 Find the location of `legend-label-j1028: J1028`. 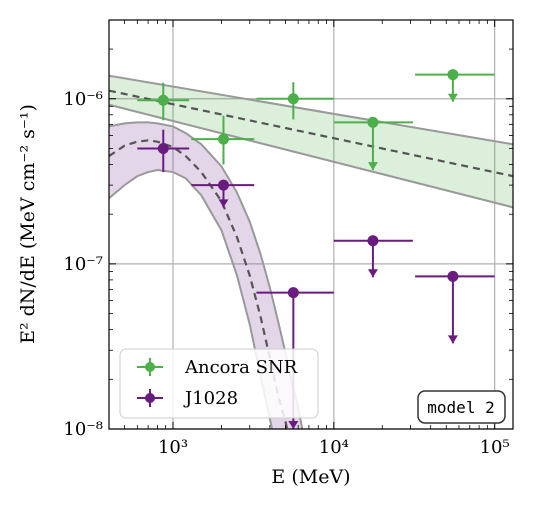

legend-label-j1028: J1028 is located at coordinates (210, 398).